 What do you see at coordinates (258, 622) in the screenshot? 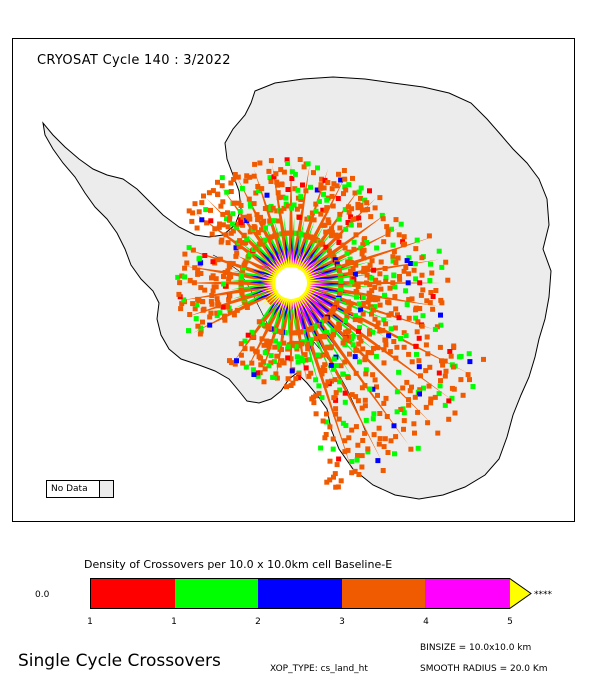
I see `legend-tick-label: 2` at bounding box center [258, 622].